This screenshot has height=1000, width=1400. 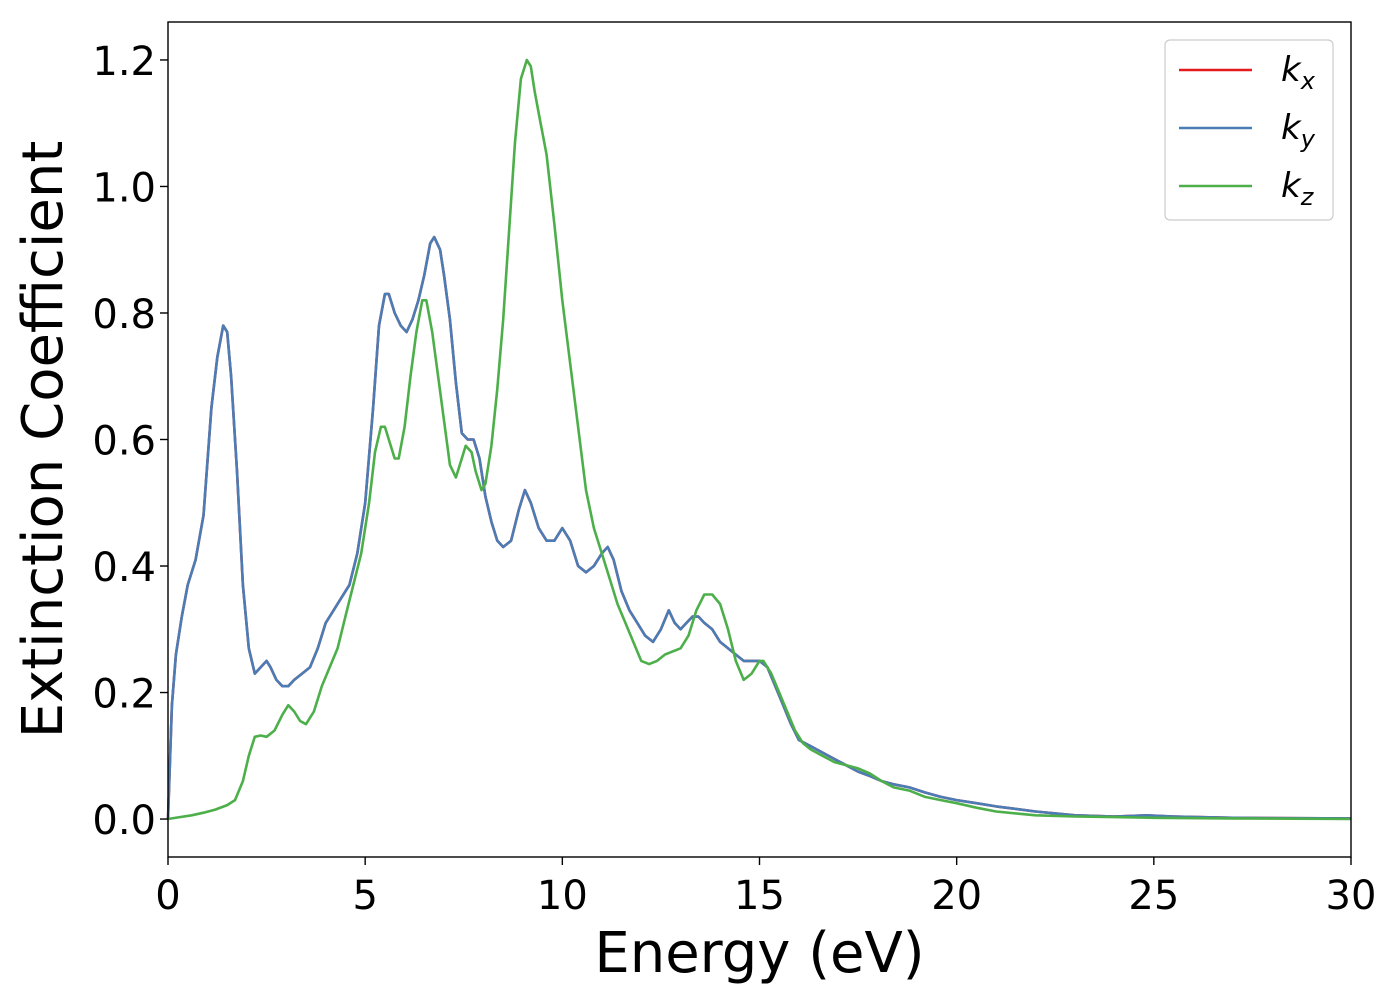 I want to click on y-tick-label: 1.2, so click(x=124, y=62).